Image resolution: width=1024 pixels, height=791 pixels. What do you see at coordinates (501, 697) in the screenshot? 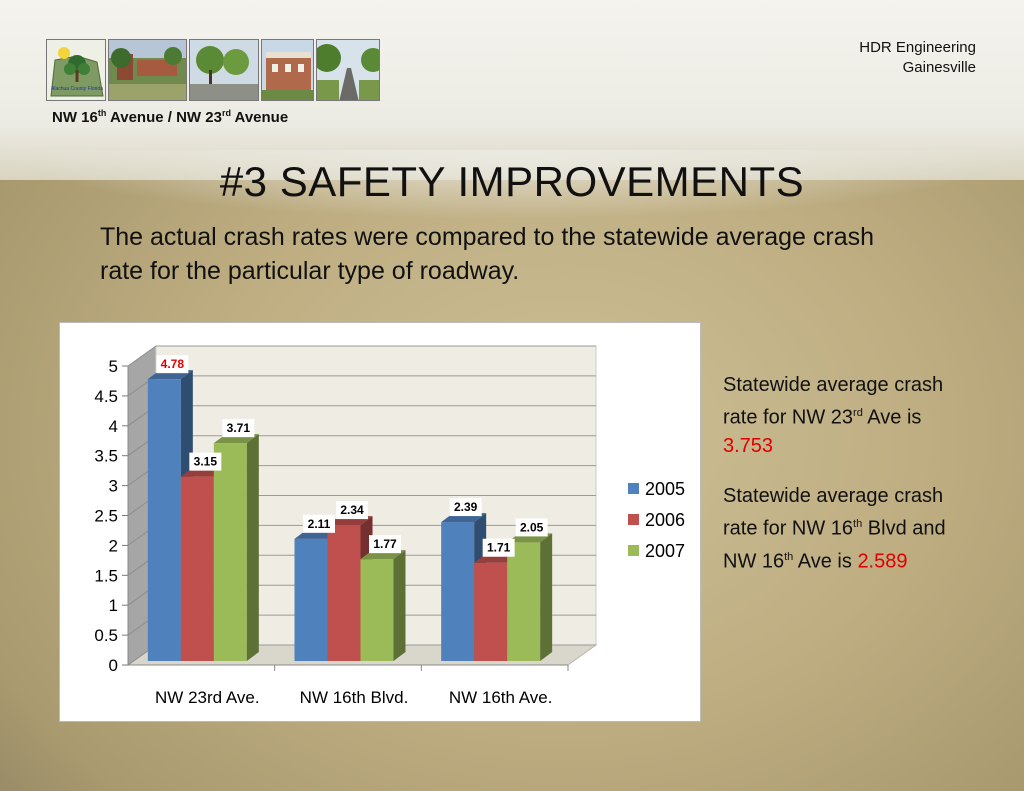
I see `xtick-label: NW 16th Ave.` at bounding box center [501, 697].